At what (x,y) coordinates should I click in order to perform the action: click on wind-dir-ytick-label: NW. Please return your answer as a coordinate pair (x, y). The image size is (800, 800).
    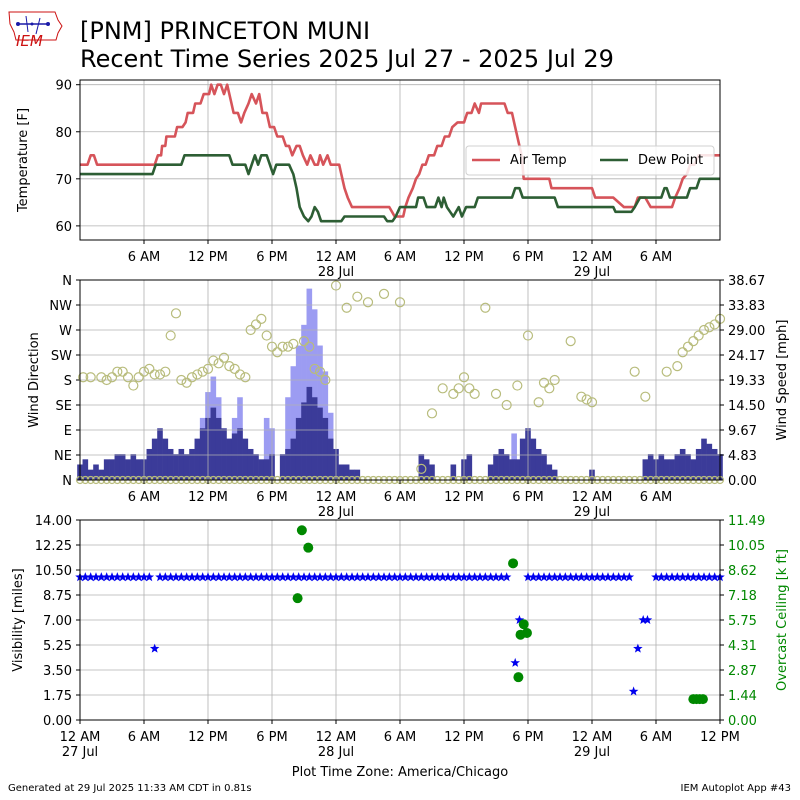
    Looking at the image, I should click on (60, 306).